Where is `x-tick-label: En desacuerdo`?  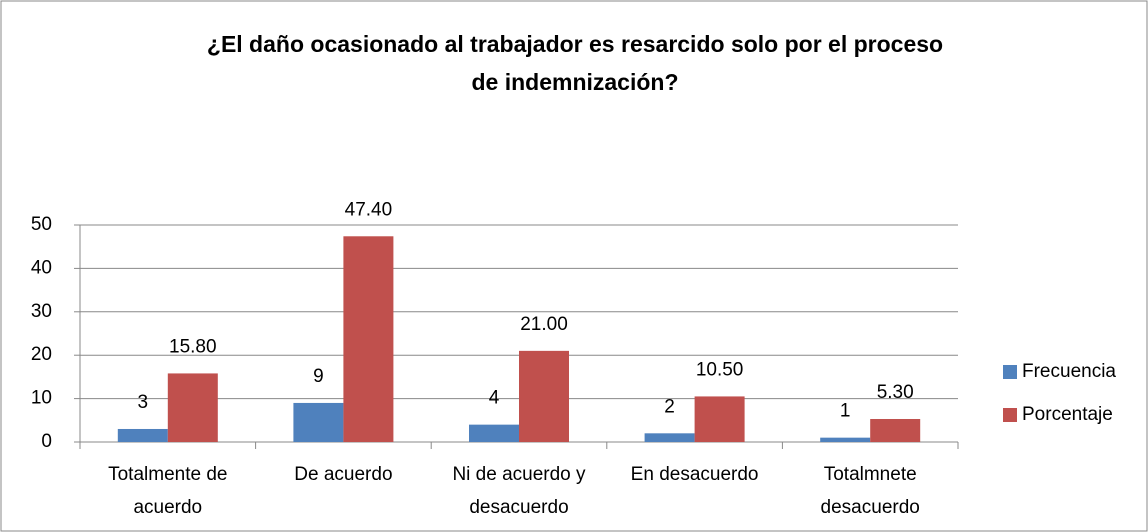 x-tick-label: En desacuerdo is located at coordinates (695, 474).